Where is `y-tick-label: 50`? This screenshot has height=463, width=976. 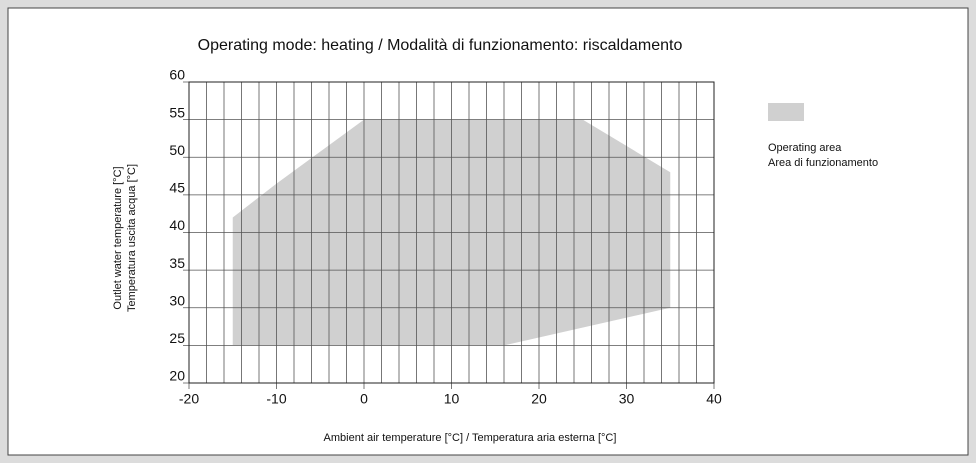
y-tick-label: 50 is located at coordinates (177, 150).